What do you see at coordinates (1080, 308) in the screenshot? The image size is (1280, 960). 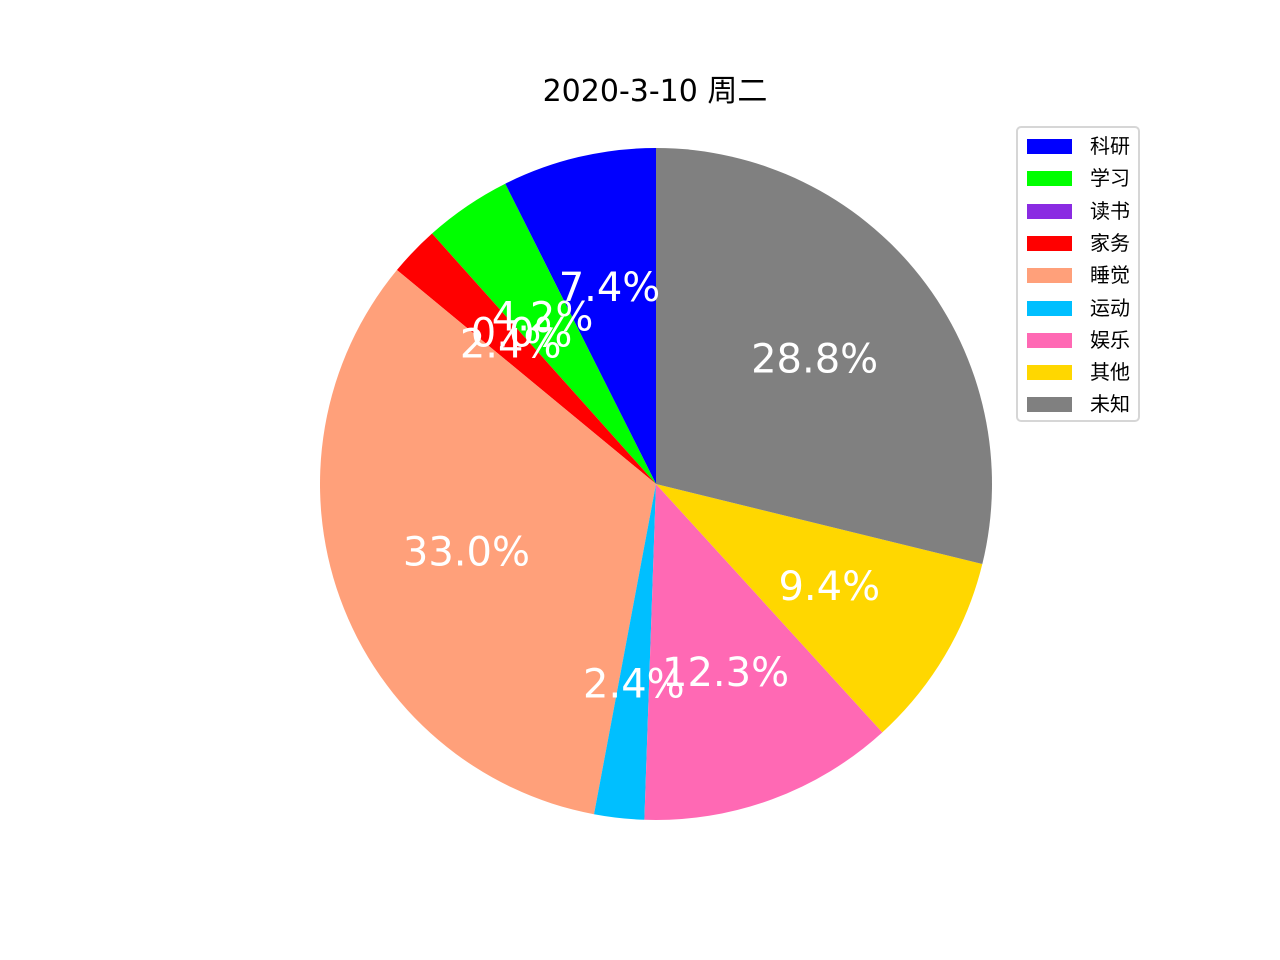 I see `legend-entry: 运动` at bounding box center [1080, 308].